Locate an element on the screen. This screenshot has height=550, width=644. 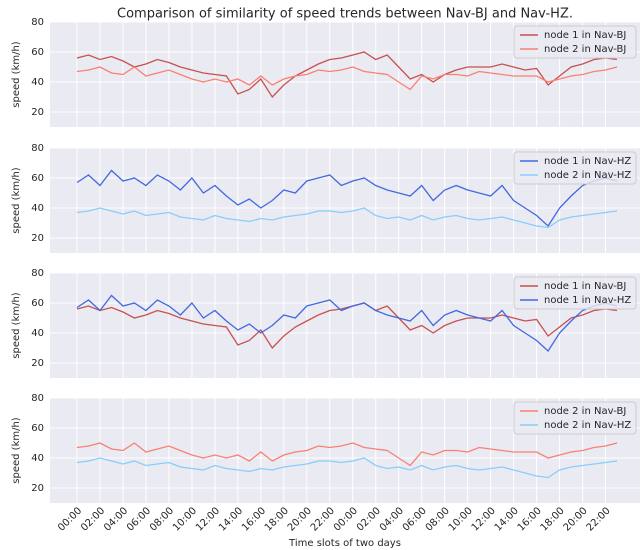
x-axis-label: Time slots of two days is located at coordinates (344, 543).